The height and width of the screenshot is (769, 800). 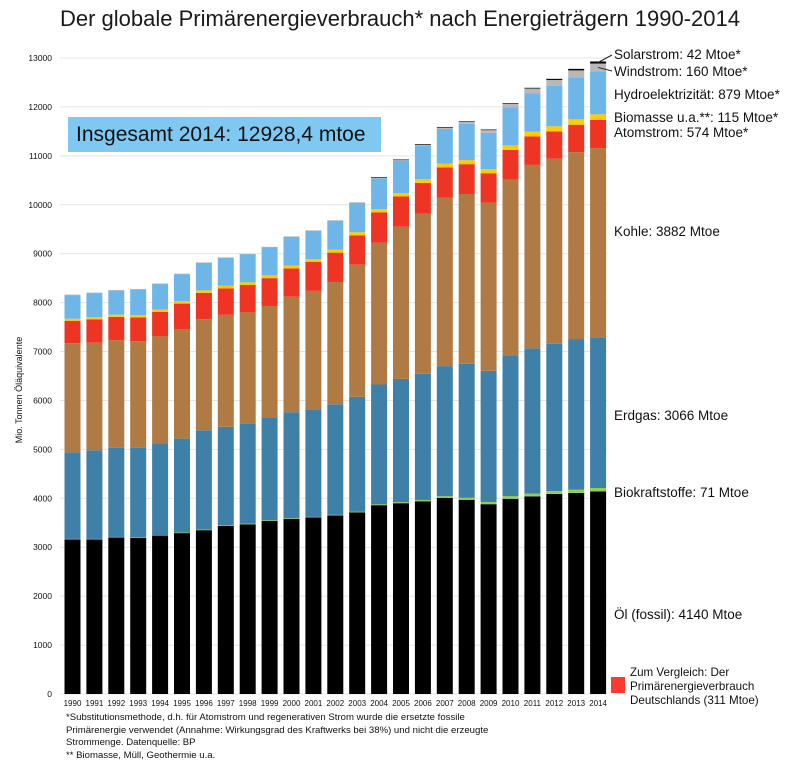 What do you see at coordinates (49, 694) in the screenshot?
I see `y-tick-label: 0` at bounding box center [49, 694].